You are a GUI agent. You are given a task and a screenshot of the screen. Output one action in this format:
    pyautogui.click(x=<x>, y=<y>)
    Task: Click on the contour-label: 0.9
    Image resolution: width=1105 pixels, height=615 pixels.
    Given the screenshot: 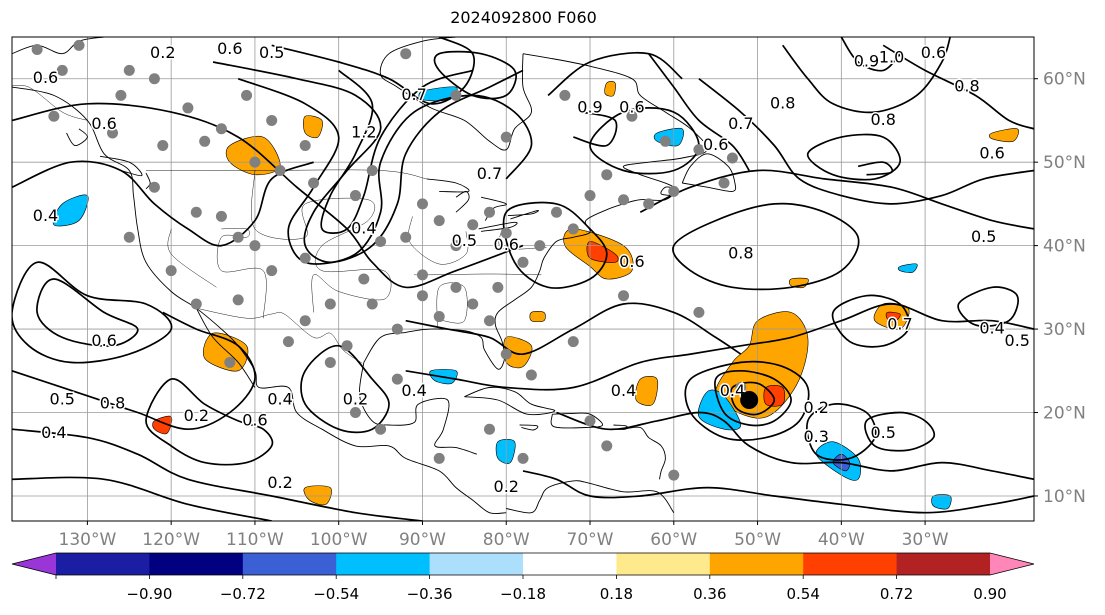 What is the action you would take?
    pyautogui.click(x=866, y=61)
    